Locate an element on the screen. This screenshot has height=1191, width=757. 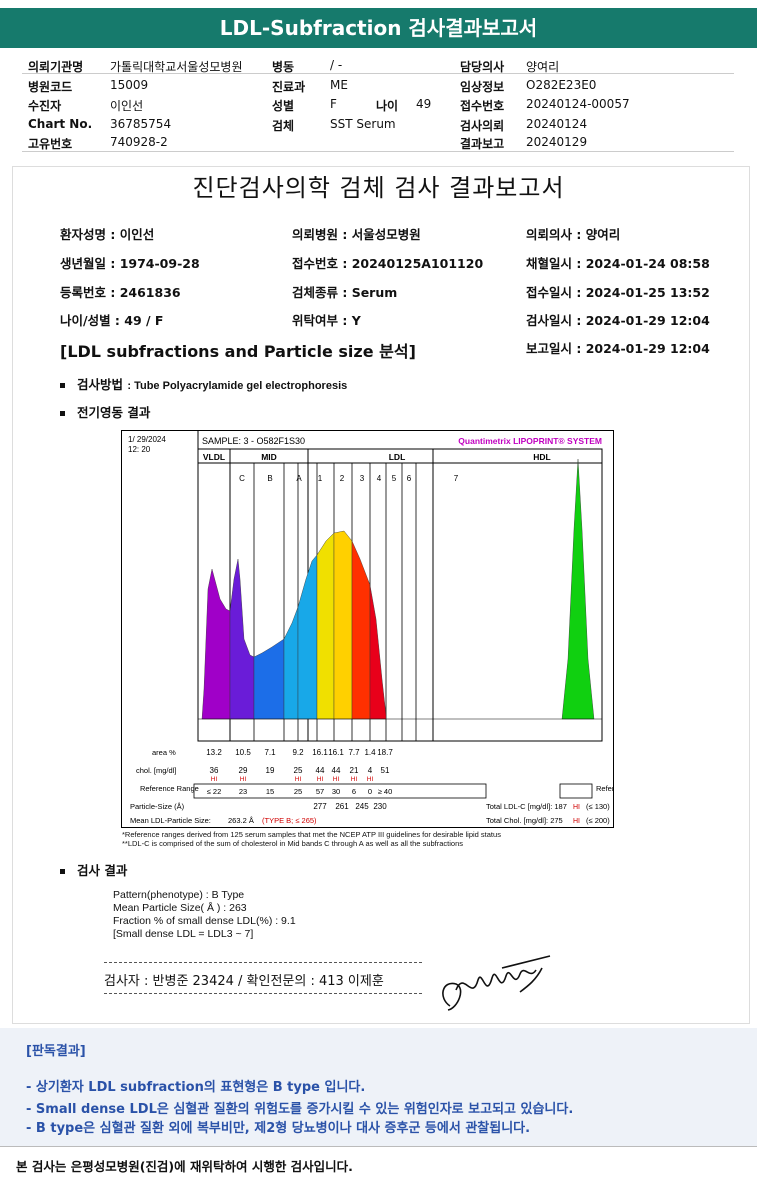
handwritten-signature is located at coordinates (496, 983).